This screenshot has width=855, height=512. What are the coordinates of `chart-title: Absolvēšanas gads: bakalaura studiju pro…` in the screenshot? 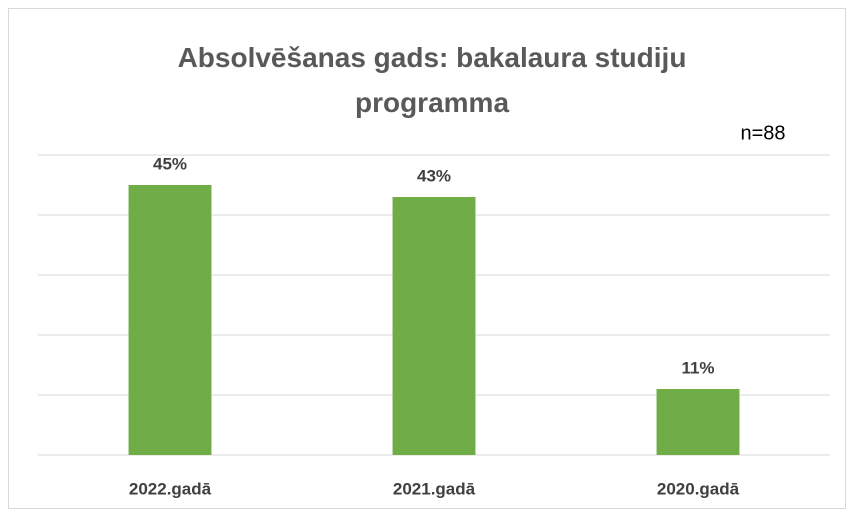 It's located at (432, 80).